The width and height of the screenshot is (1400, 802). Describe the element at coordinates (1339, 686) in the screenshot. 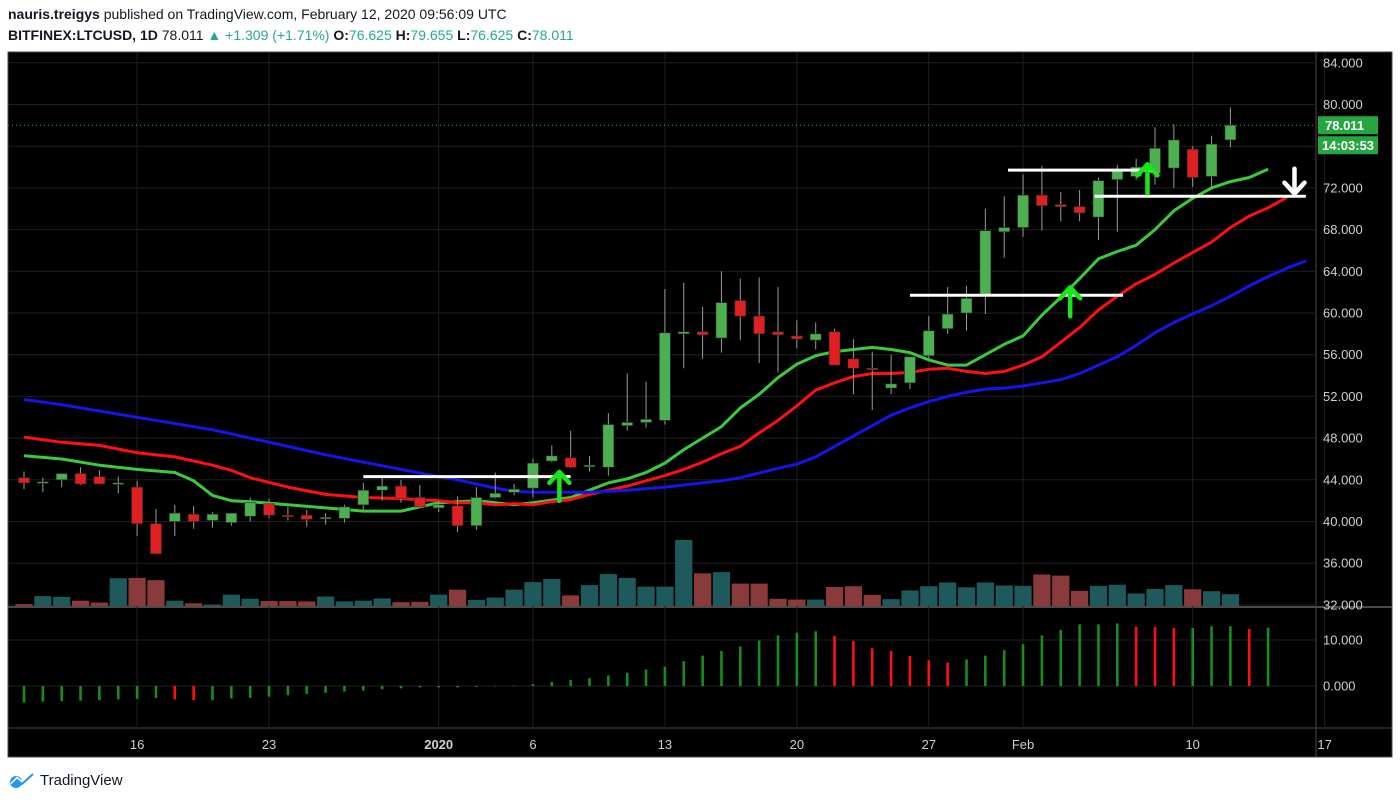

I see `histogram-tick-label: 0.000` at that location.